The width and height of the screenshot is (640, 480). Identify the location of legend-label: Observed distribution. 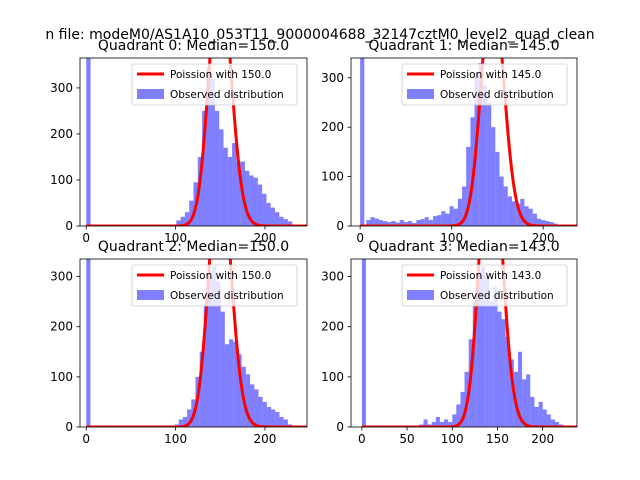
(497, 296).